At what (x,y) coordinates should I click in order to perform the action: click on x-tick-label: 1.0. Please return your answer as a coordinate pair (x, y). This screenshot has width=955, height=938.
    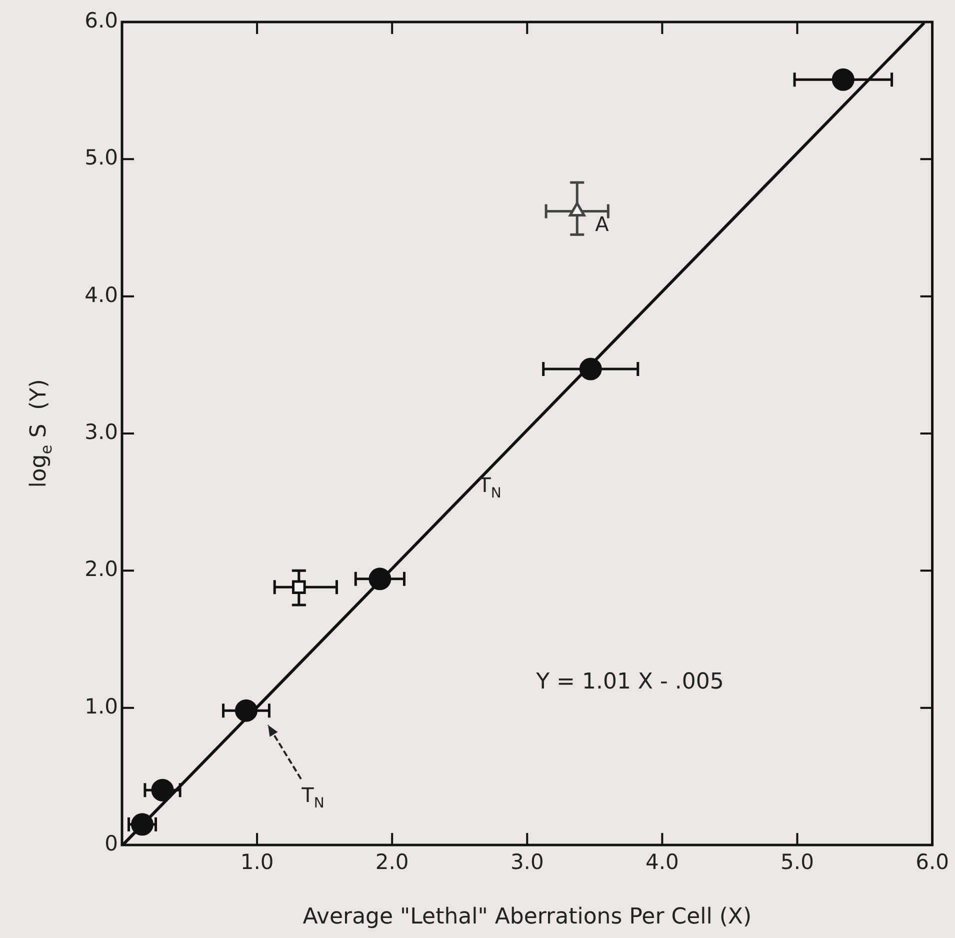
    Looking at the image, I should click on (257, 862).